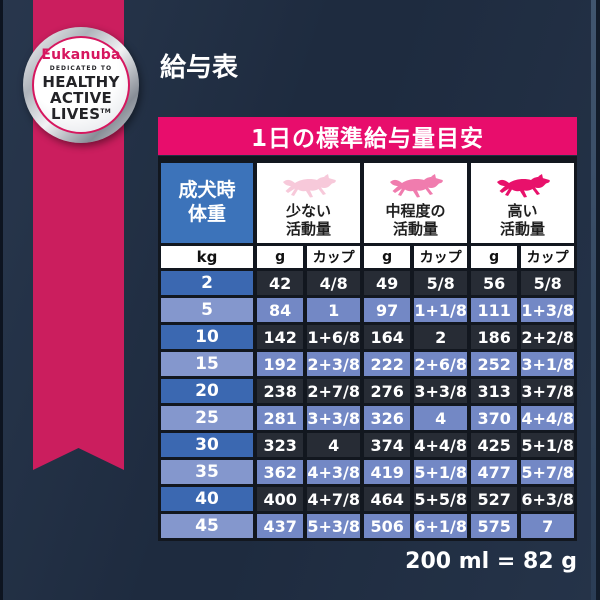 This screenshot has width=600, height=600. What do you see at coordinates (333, 526) in the screenshot?
I see `data-cell: 5+3/8` at bounding box center [333, 526].